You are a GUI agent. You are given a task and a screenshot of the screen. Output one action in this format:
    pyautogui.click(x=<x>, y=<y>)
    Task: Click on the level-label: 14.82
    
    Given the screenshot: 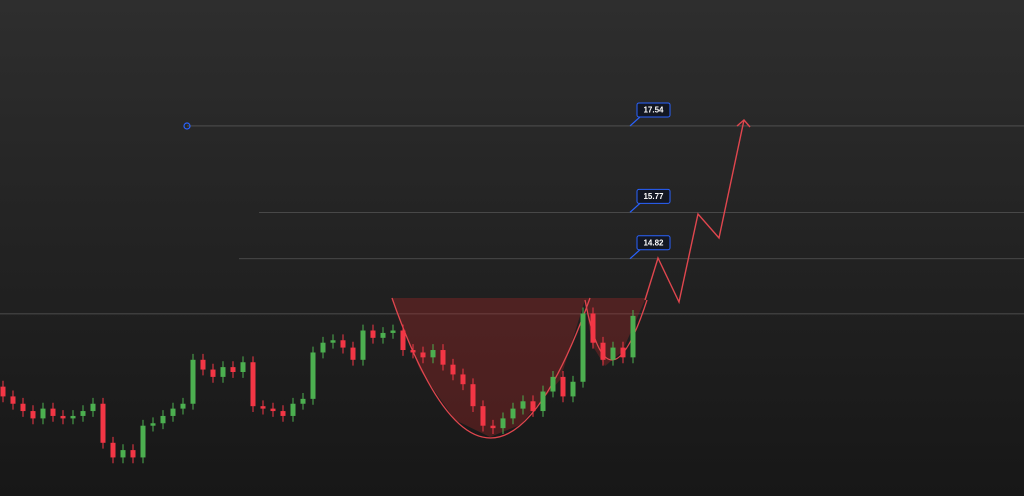 What is the action you would take?
    pyautogui.click(x=653, y=242)
    